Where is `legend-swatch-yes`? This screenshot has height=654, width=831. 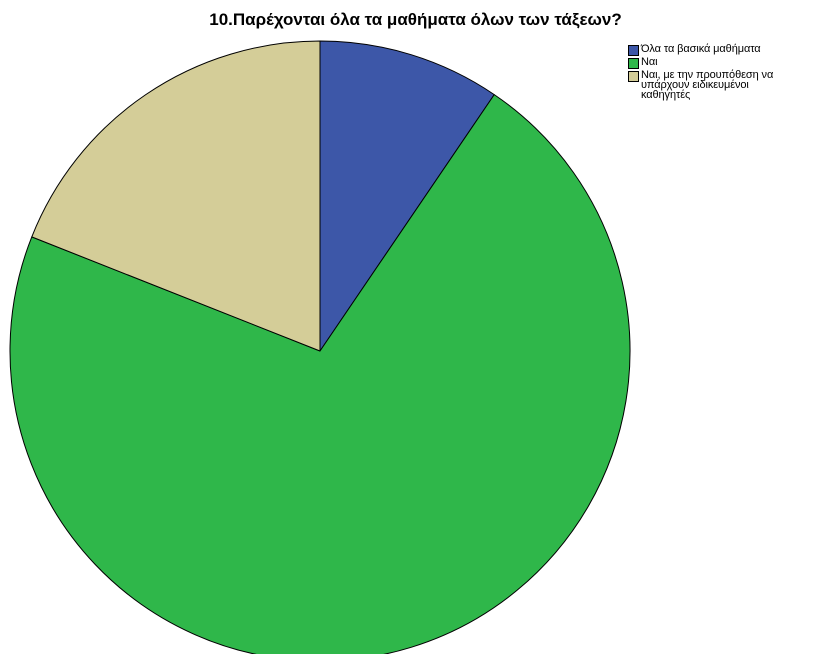
legend-swatch-yes is located at coordinates (633, 63).